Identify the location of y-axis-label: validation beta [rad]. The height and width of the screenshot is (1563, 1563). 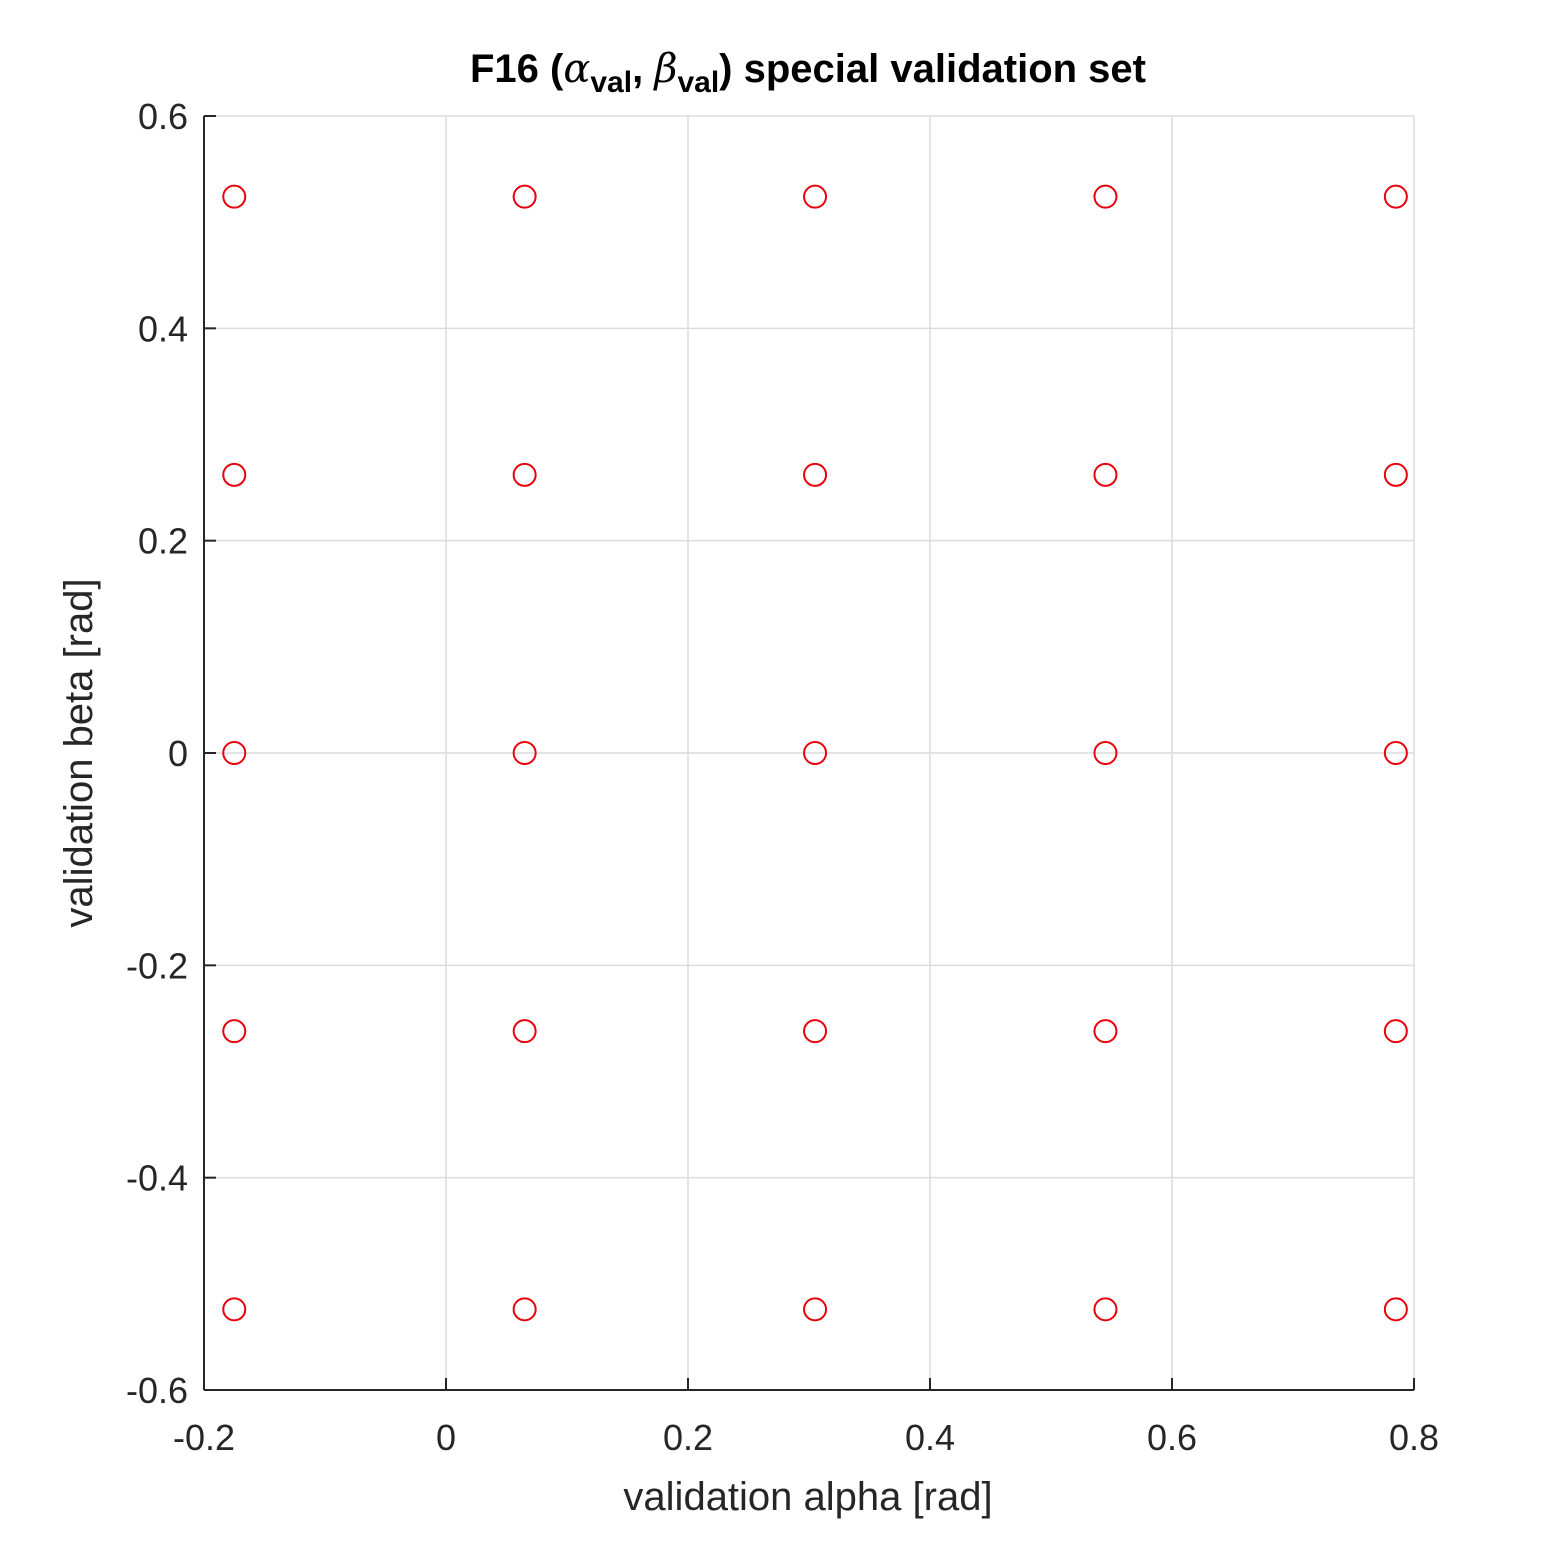
(79, 752).